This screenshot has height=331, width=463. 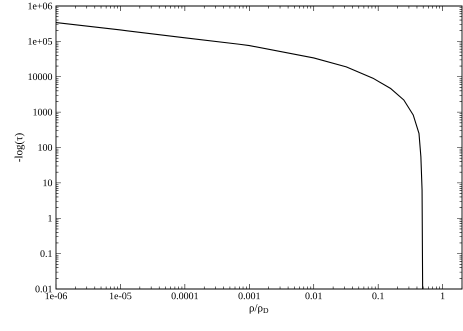 What do you see at coordinates (50, 218) in the screenshot?
I see `y-tick-label: 1` at bounding box center [50, 218].